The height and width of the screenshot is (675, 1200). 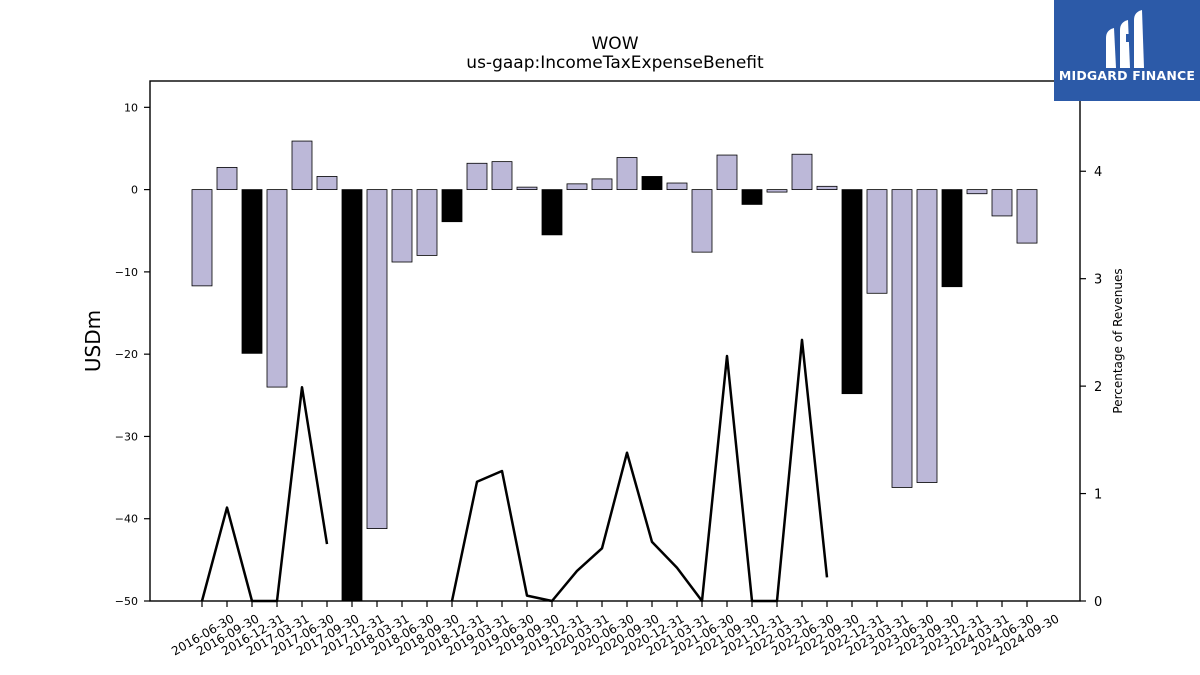 What do you see at coordinates (126, 354) in the screenshot?
I see `y-tick-label: −20` at bounding box center [126, 354].